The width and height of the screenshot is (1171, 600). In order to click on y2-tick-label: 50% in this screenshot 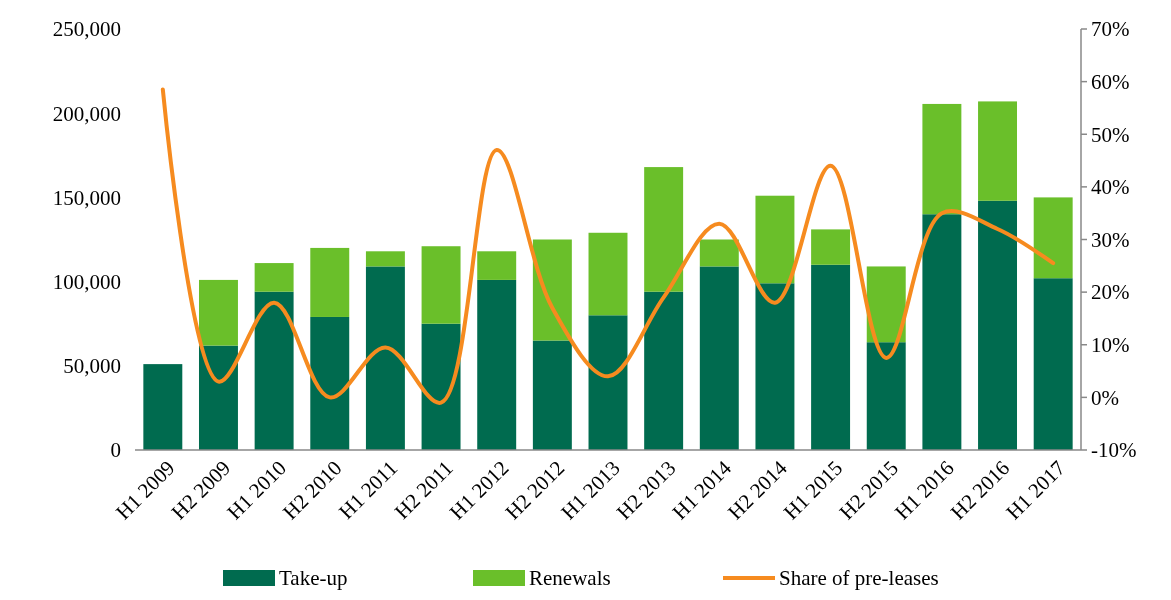, I will do `click(1110, 134)`.